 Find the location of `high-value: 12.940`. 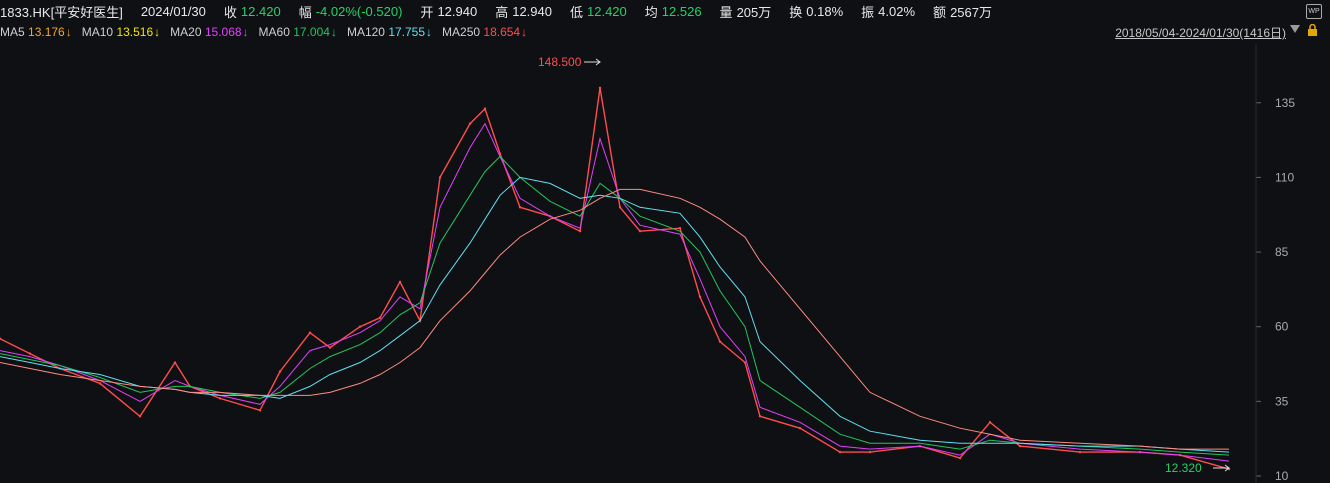

high-value: 12.940 is located at coordinates (532, 11).